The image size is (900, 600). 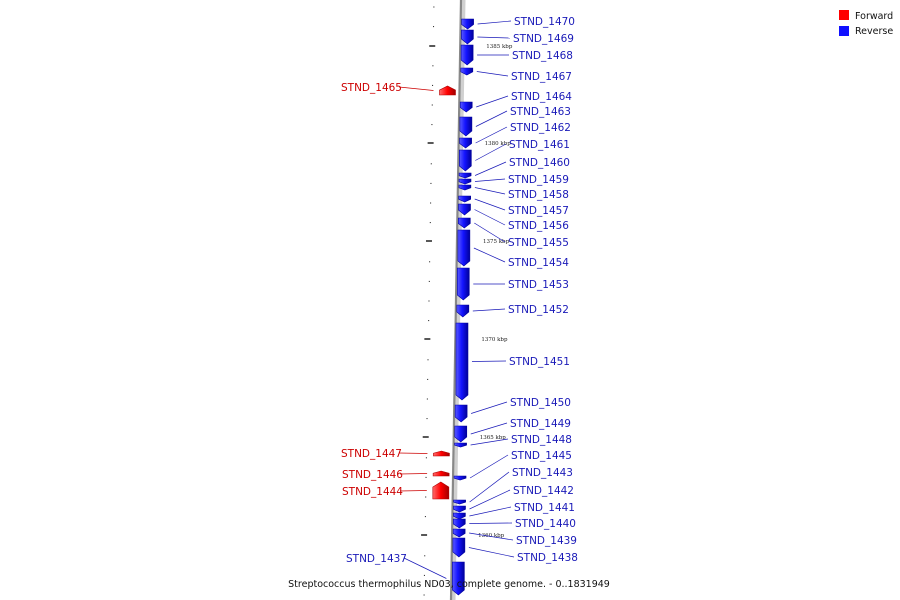 I want to click on gene-label: STND_1456, so click(x=538, y=226).